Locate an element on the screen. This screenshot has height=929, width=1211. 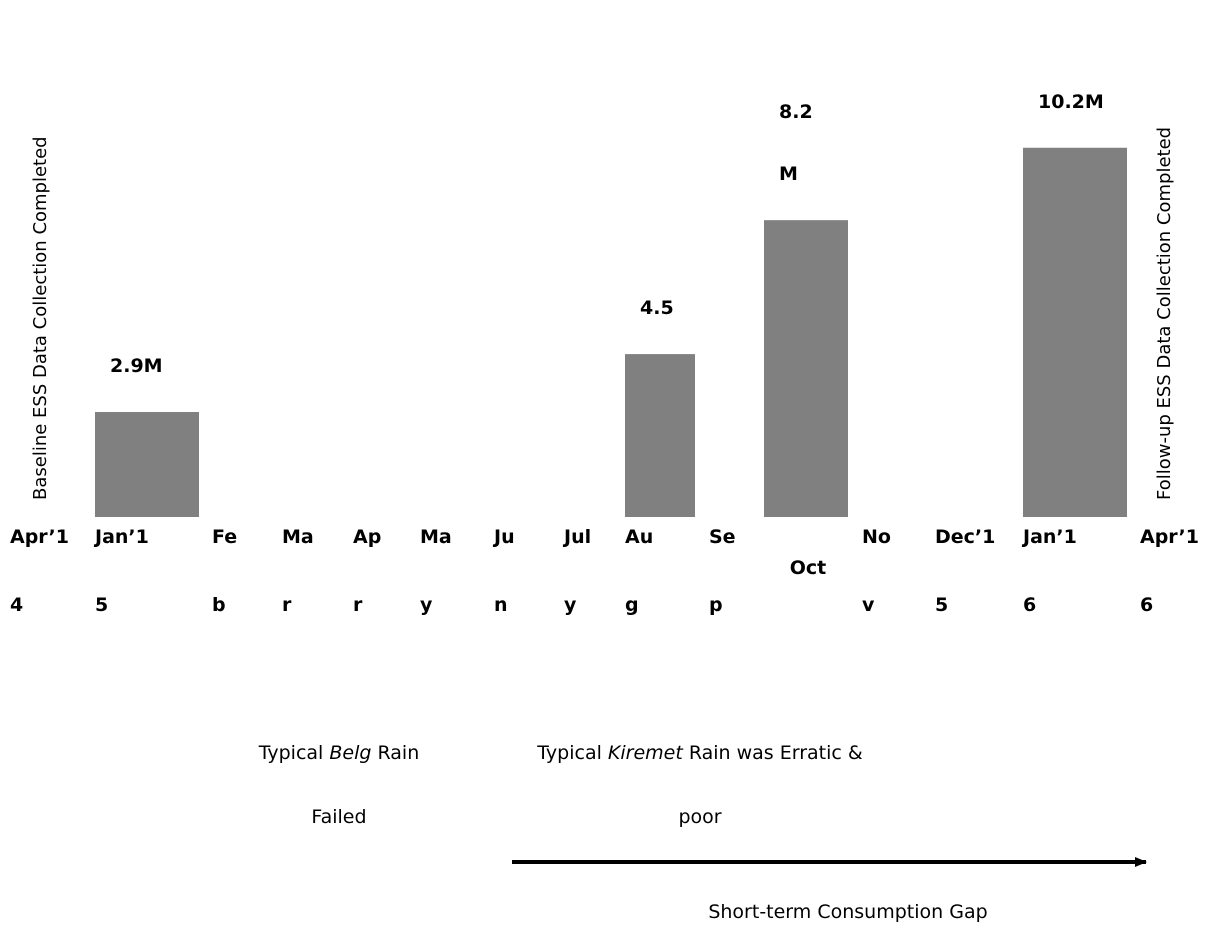
data-label: 10.2M is located at coordinates (1071, 102).